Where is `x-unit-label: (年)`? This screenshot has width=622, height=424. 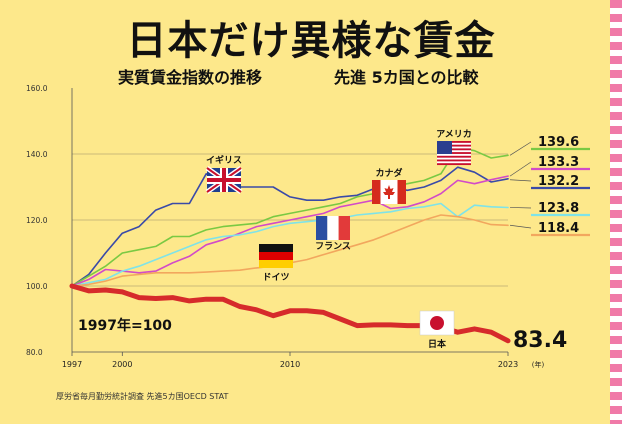 x-unit-label: (年) is located at coordinates (538, 364).